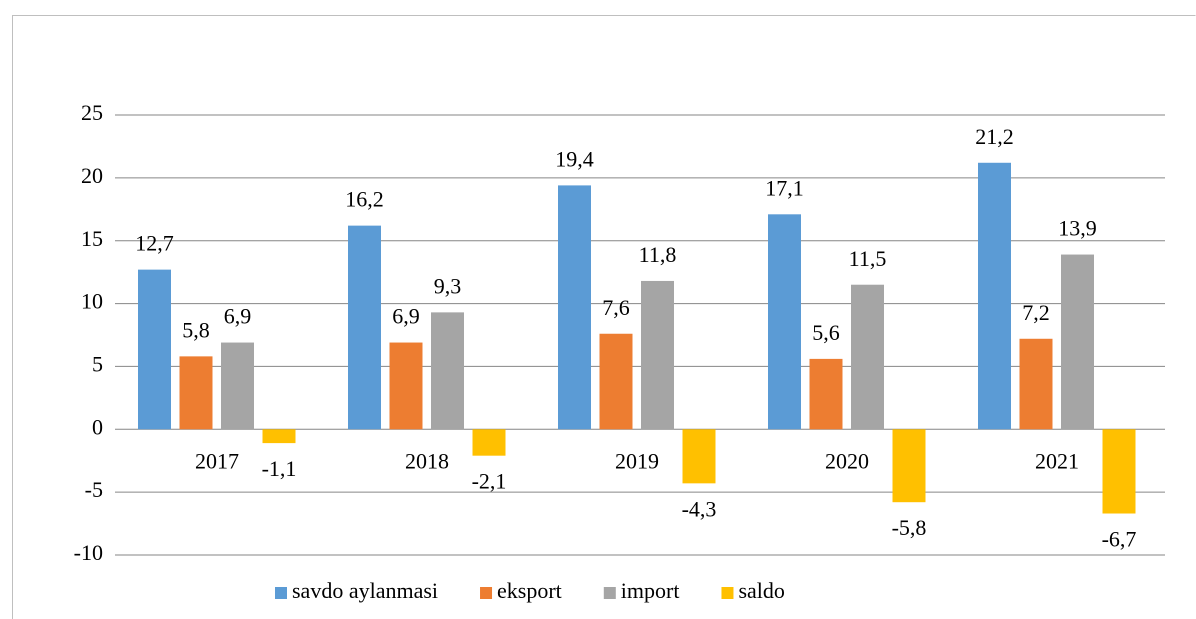  I want to click on x-tick-label: 2017, so click(217, 460).